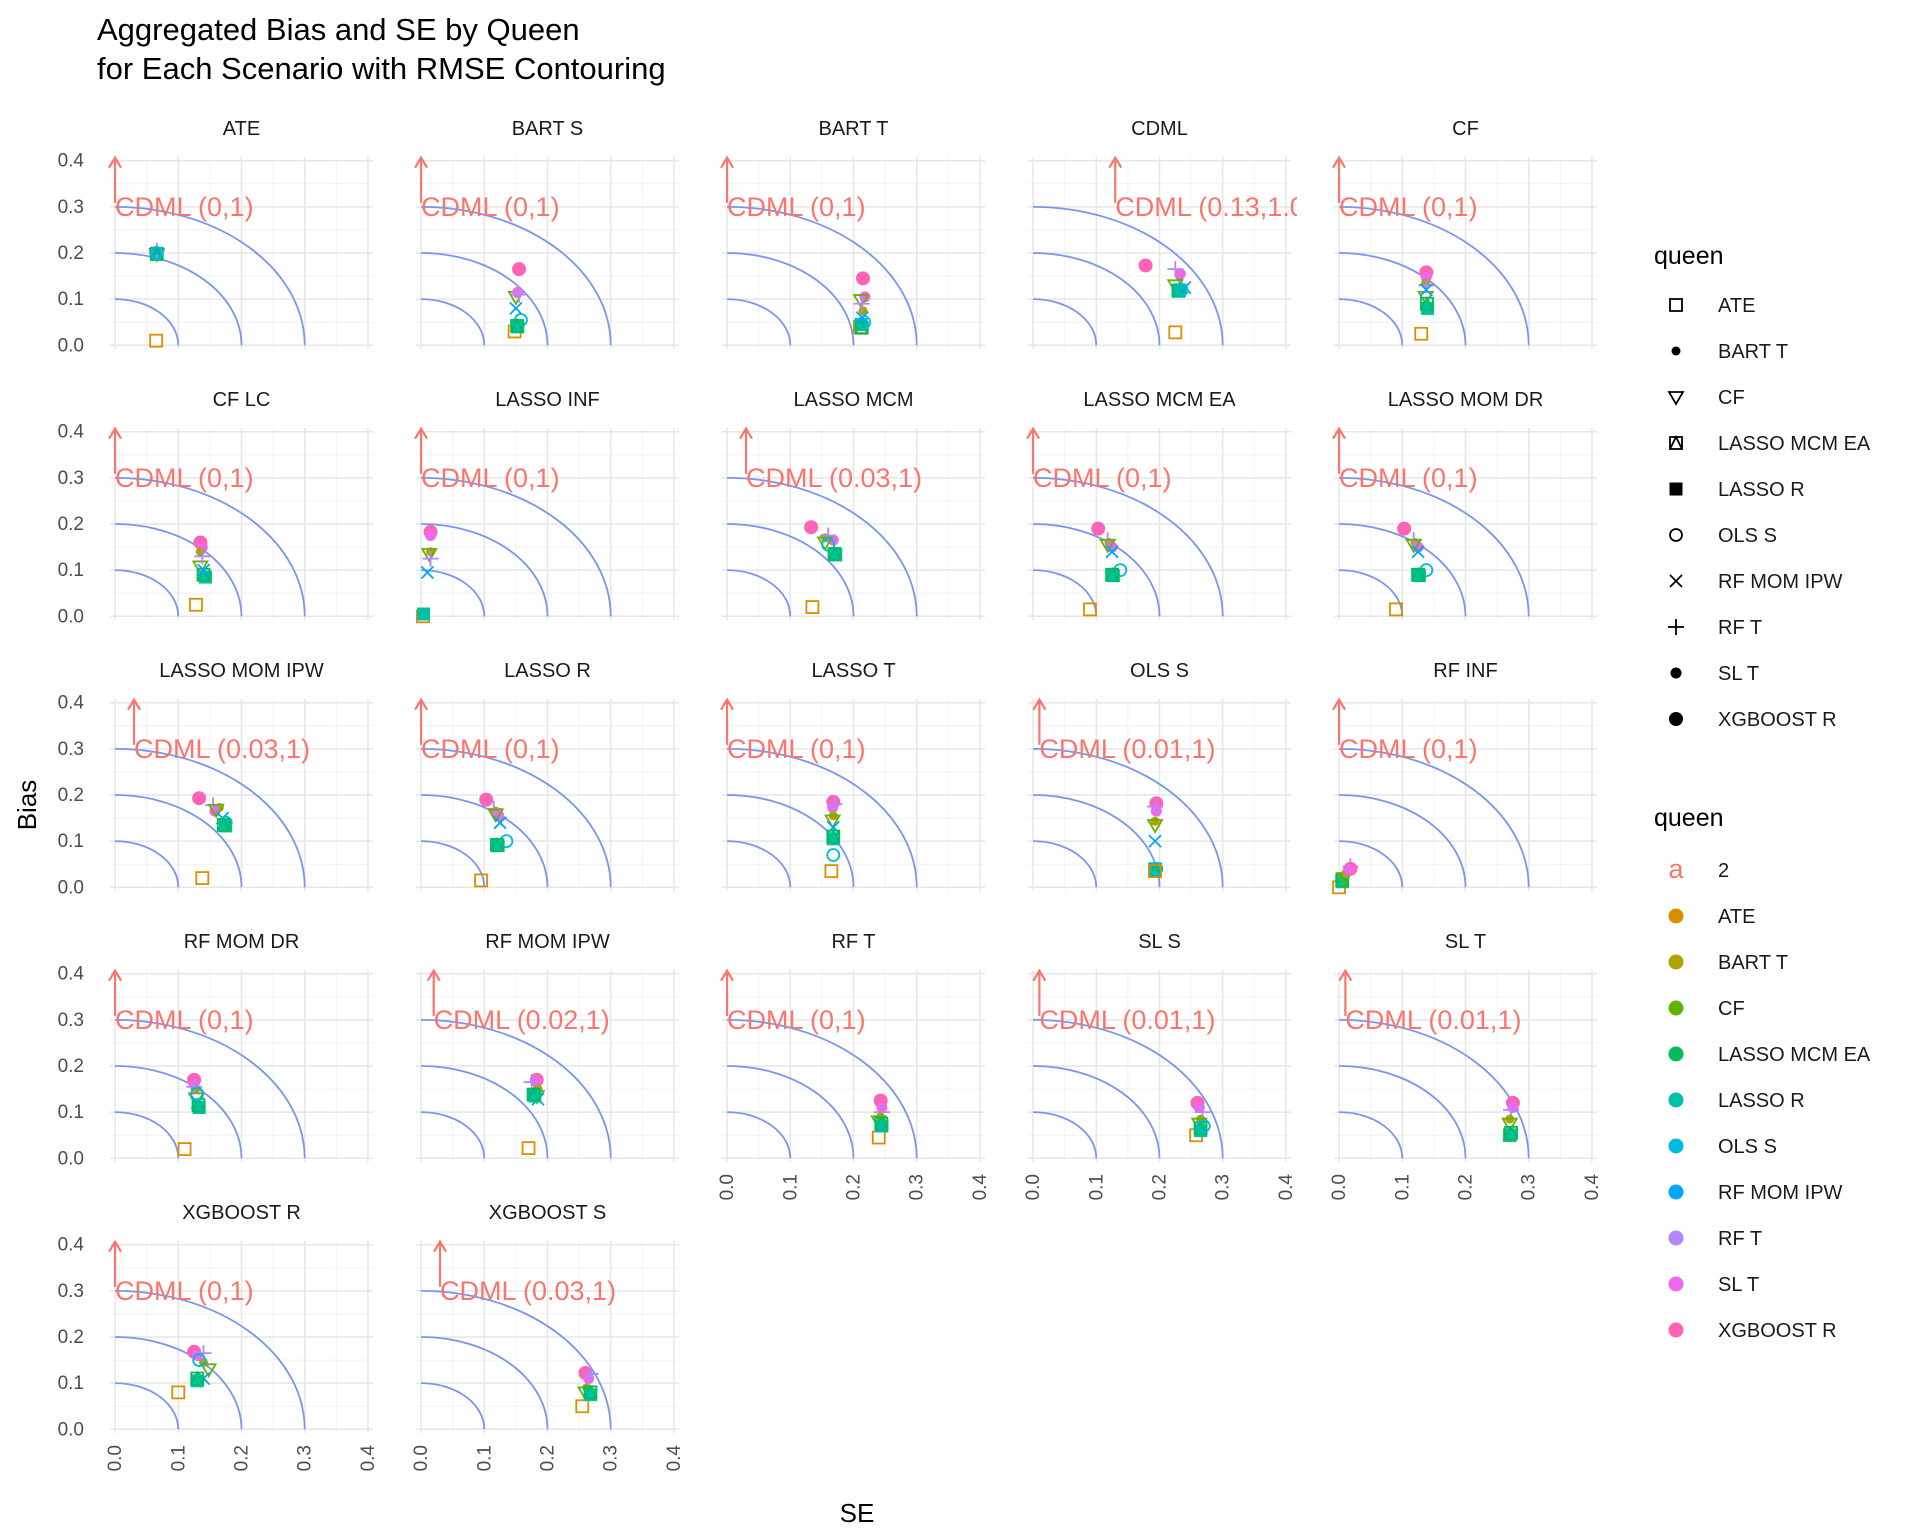 This screenshot has width=1920, height=1536. Describe the element at coordinates (486, 799) in the screenshot. I see `point-xgboost-r` at that location.